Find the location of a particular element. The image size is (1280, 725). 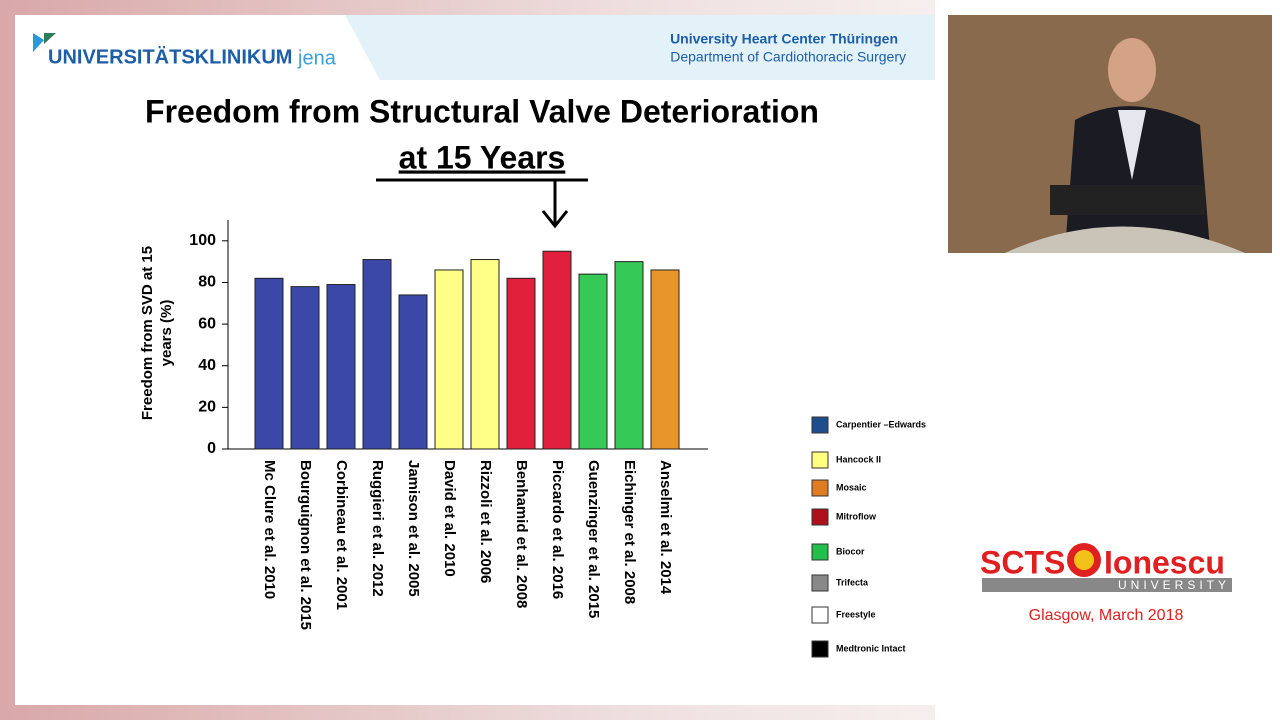

x-tick-label: Guenzinger et al. 2015 is located at coordinates (593, 539).